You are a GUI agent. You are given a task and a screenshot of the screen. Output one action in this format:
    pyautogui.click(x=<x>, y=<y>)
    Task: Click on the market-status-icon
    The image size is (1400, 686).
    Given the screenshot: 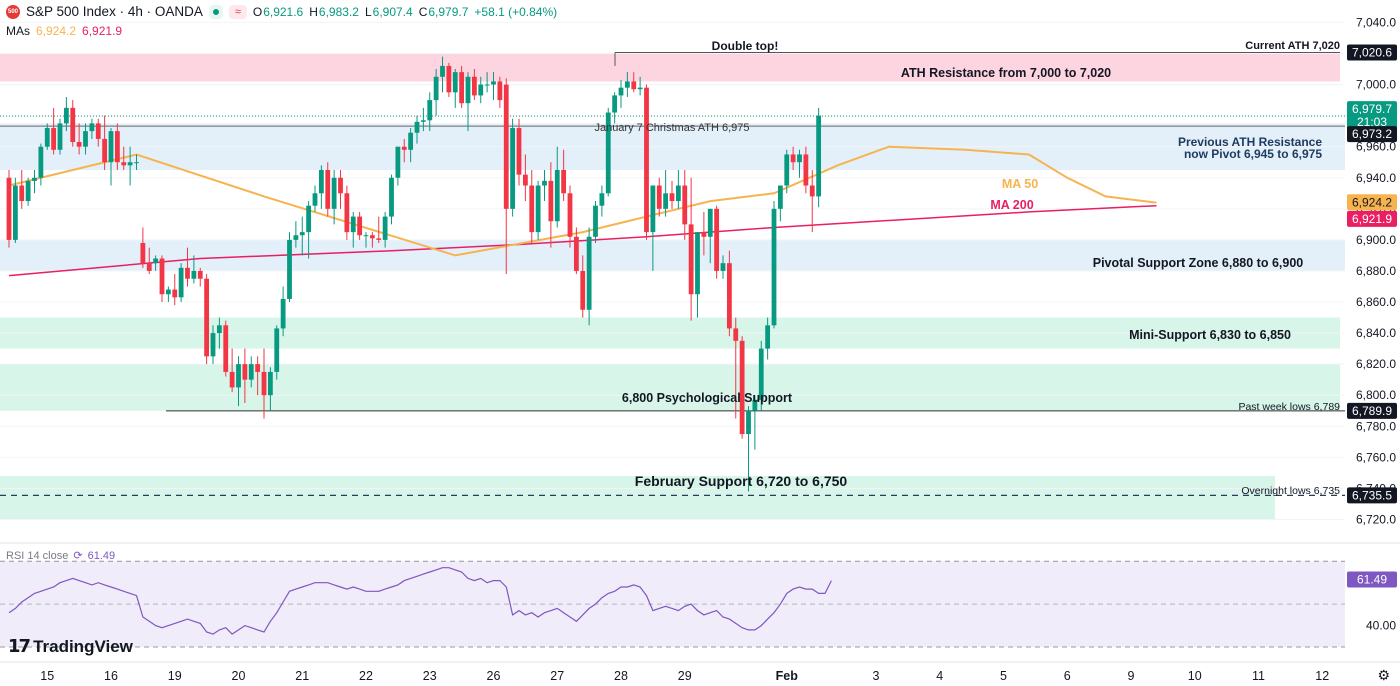 What is the action you would take?
    pyautogui.click(x=215, y=11)
    